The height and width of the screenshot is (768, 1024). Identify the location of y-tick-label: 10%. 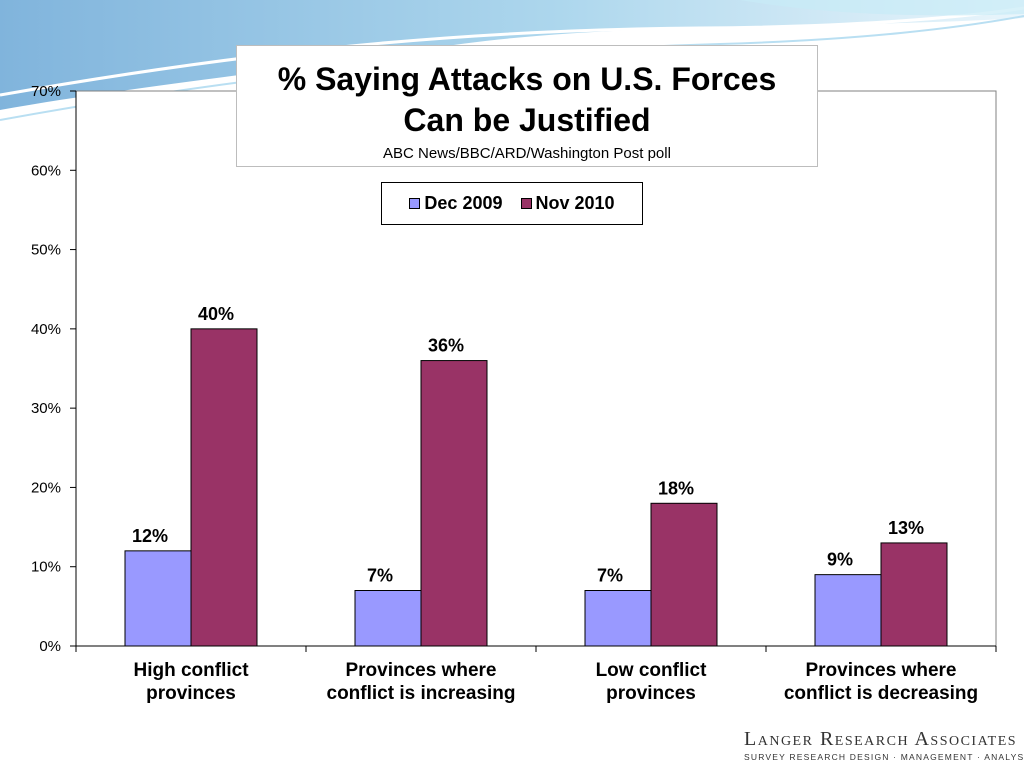
(46, 567).